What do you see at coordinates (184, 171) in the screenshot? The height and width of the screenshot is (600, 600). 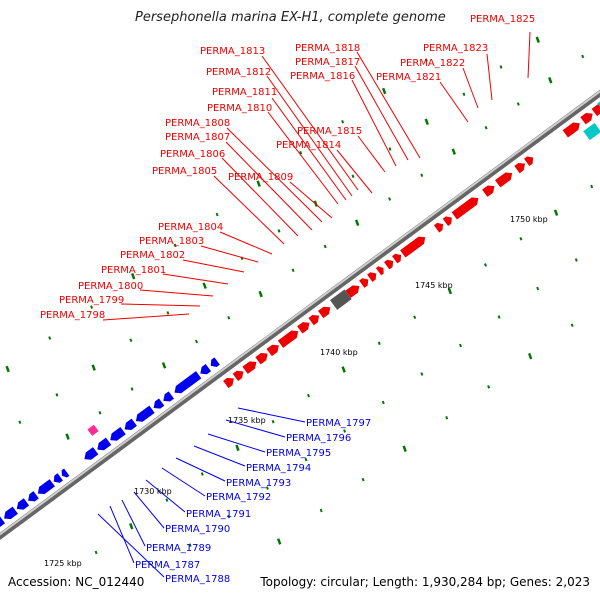 I see `gene-label: PERMA_1805` at bounding box center [184, 171].